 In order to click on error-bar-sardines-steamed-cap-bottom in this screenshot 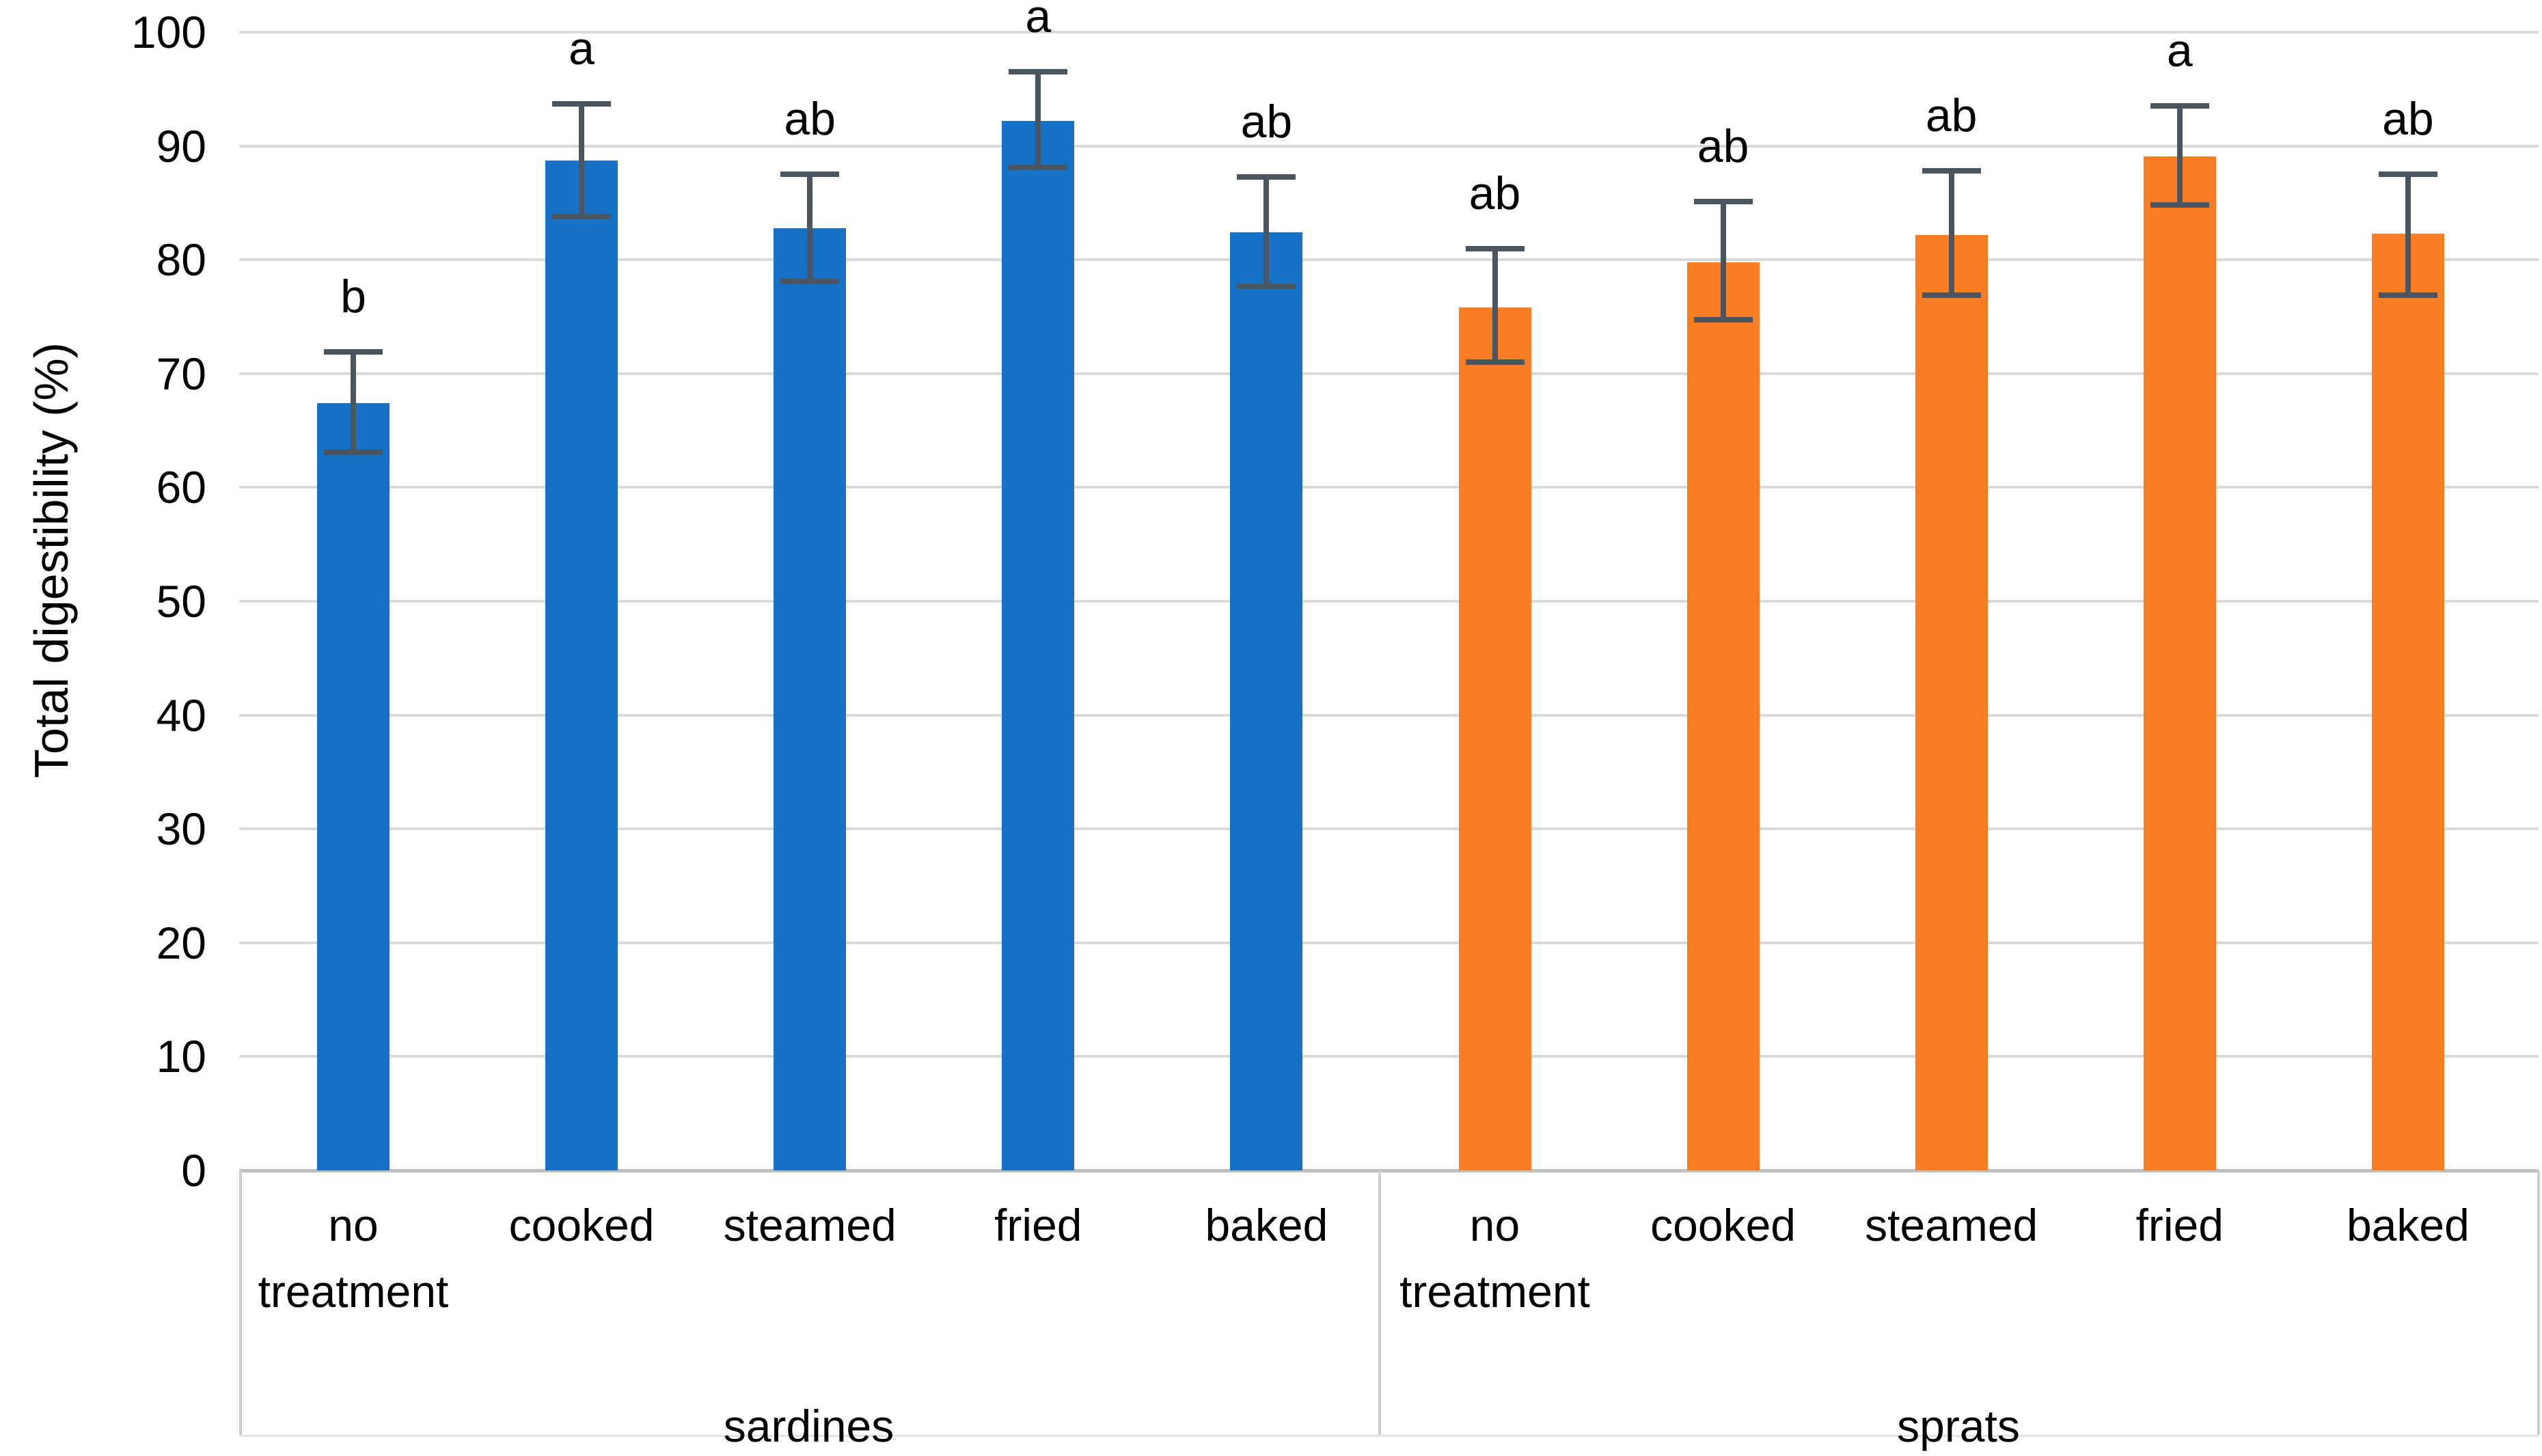, I will do `click(810, 281)`.